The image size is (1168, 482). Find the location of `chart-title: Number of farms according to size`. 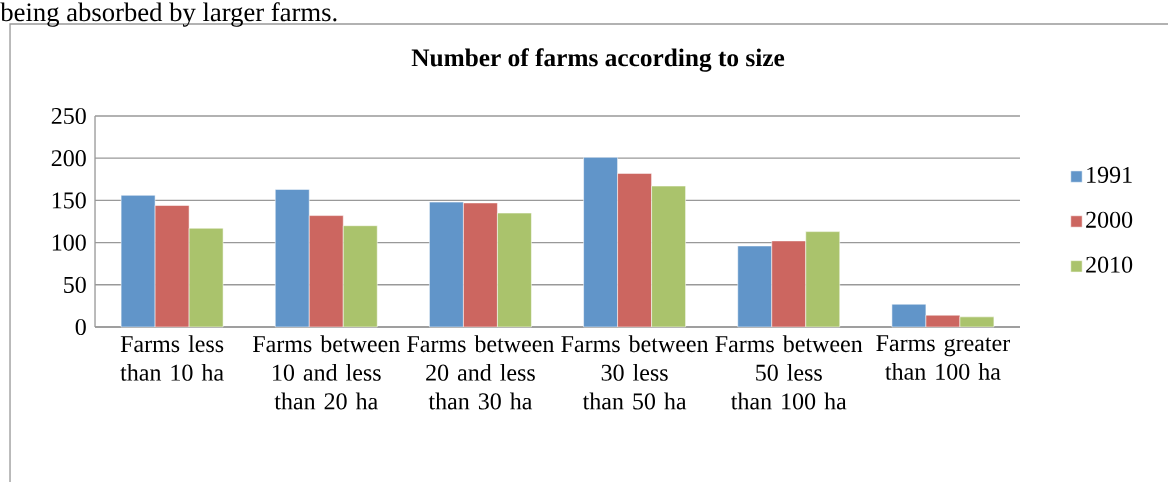

chart-title: Number of farms according to size is located at coordinates (598, 60).